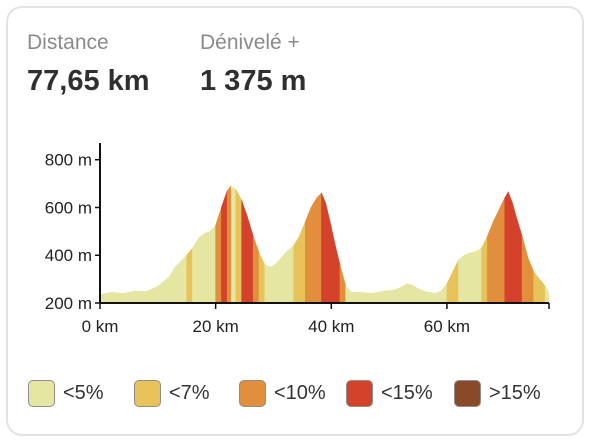  I want to click on legend-swatch-lt10, so click(252, 393).